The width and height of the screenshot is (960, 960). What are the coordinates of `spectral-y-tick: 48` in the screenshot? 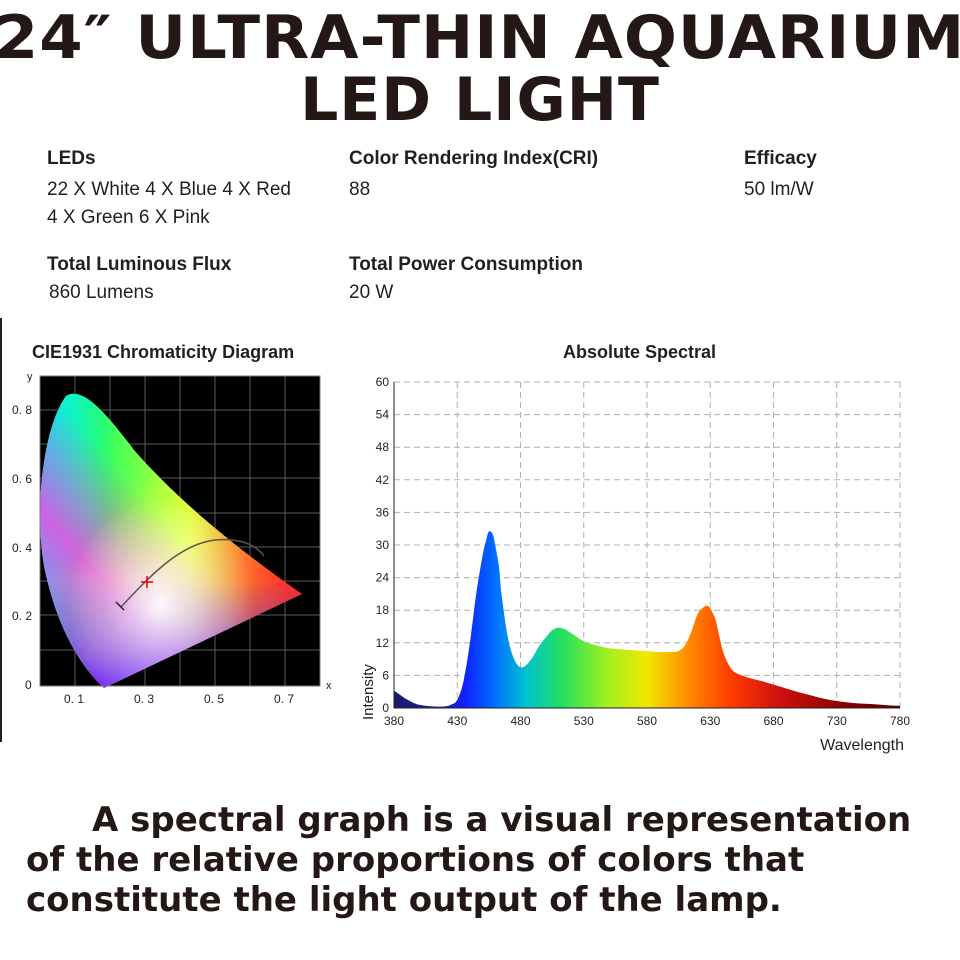 It's located at (383, 447).